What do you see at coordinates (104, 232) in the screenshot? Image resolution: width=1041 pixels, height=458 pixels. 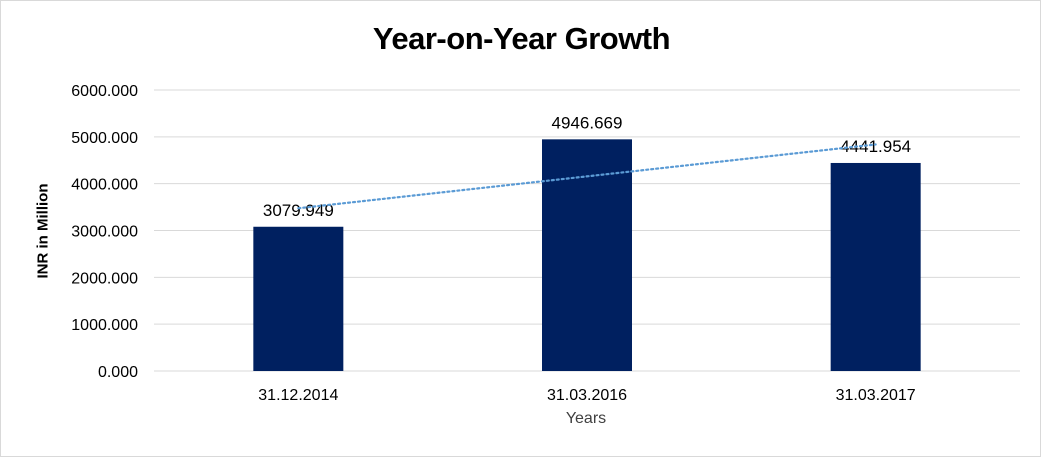 I see `y-tick-label: 3000.000` at bounding box center [104, 232].